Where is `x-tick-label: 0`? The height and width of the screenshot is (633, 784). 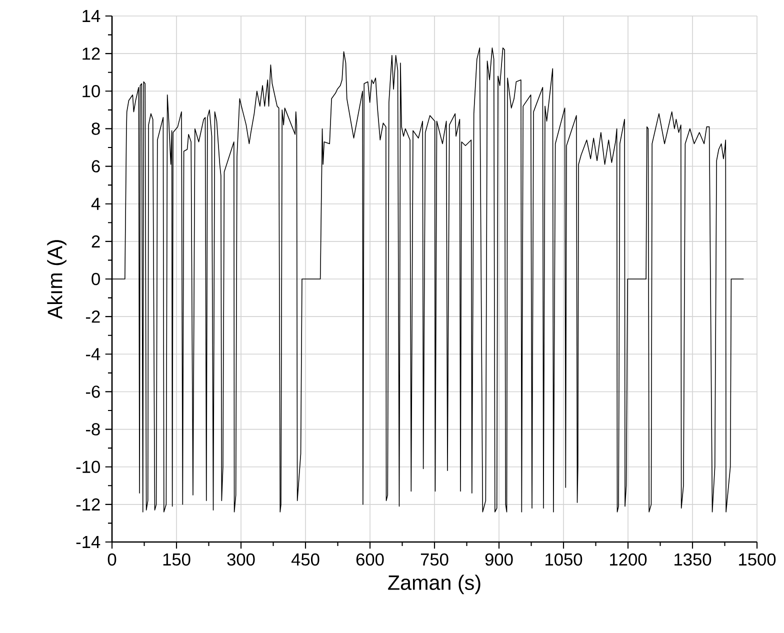
x-tick-label: 0 is located at coordinates (112, 559).